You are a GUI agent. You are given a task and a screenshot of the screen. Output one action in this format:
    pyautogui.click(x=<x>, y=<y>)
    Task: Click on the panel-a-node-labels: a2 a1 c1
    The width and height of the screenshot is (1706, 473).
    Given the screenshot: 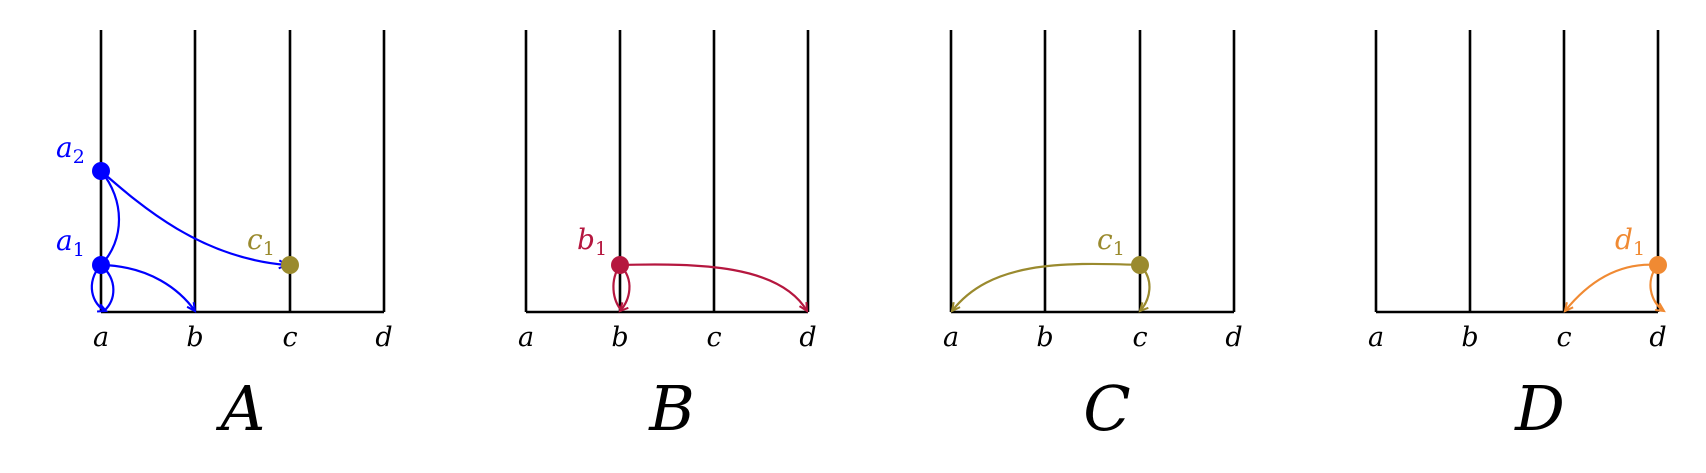 What is the action you would take?
    pyautogui.click(x=165, y=196)
    